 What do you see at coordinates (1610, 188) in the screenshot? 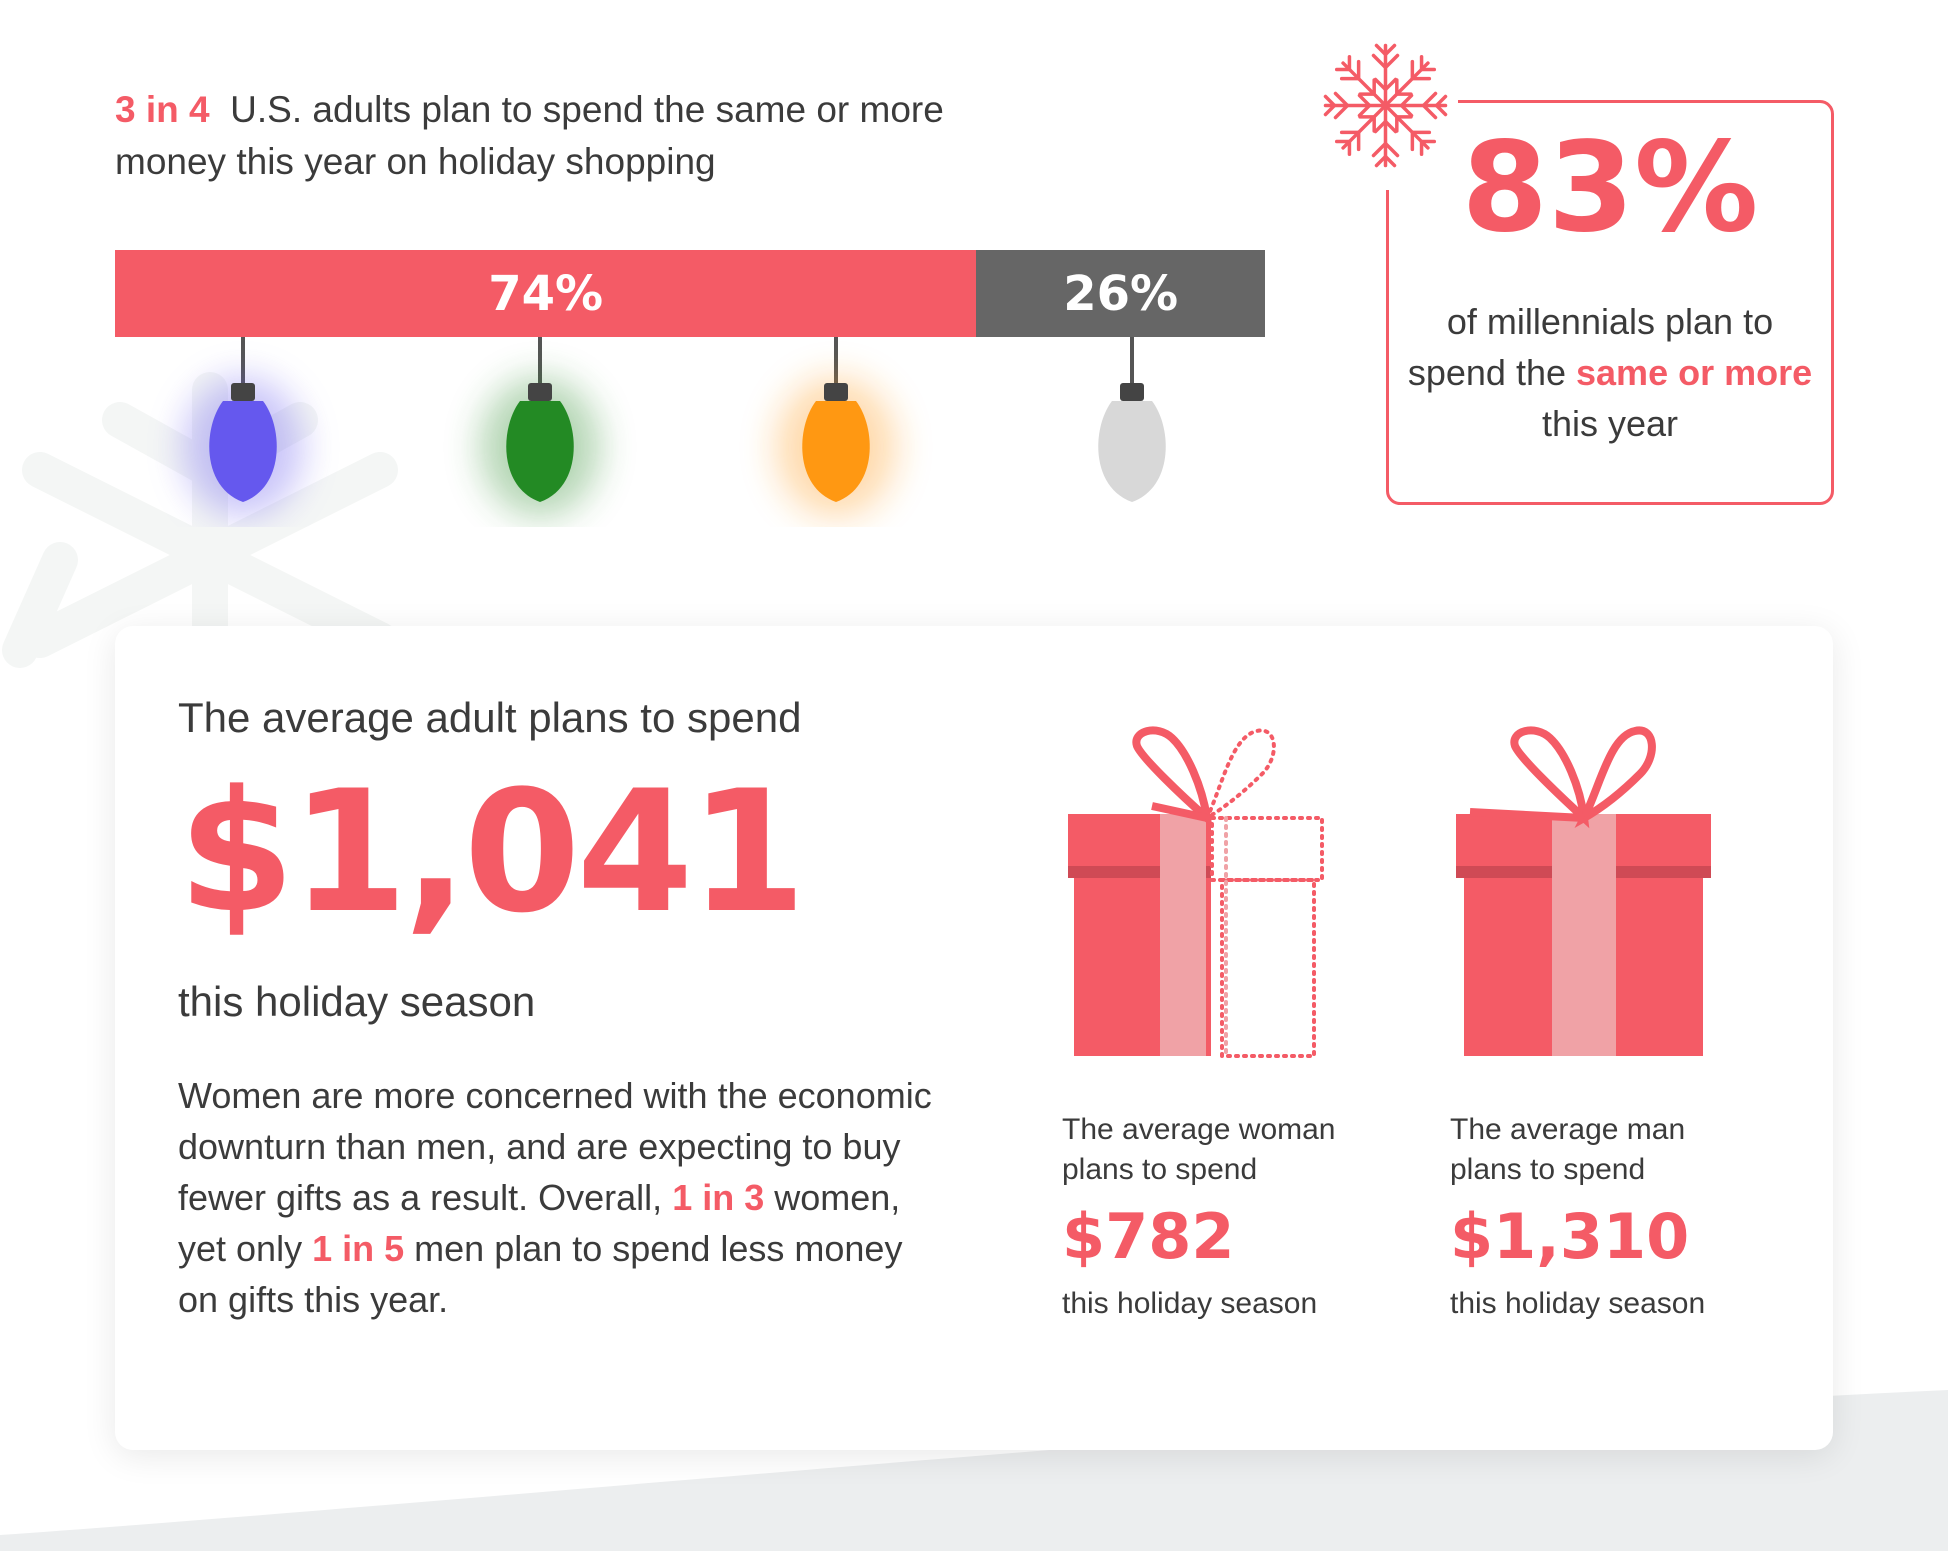
I see `millennials-percentage: 83%` at bounding box center [1610, 188].